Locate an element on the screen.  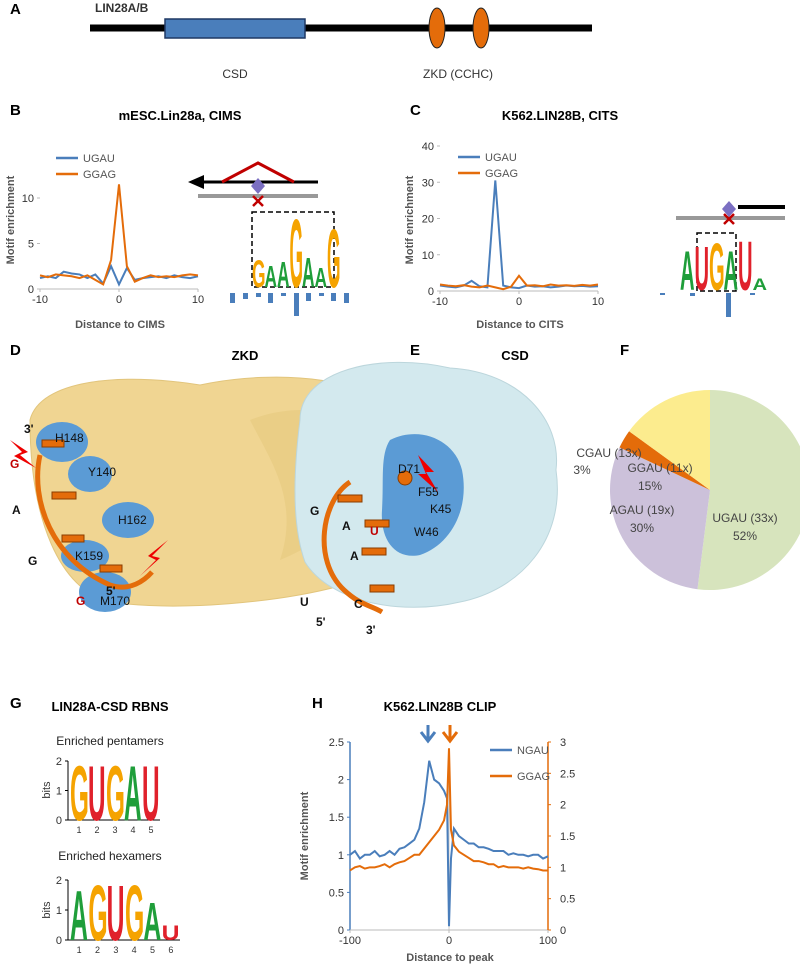
structure-label: W46 is located at coordinates (426, 532).